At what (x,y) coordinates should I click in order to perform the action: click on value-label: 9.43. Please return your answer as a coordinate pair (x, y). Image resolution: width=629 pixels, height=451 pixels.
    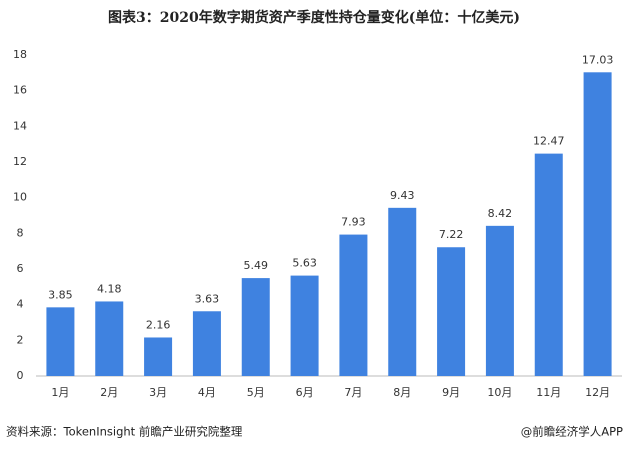
    Looking at the image, I should click on (402, 195).